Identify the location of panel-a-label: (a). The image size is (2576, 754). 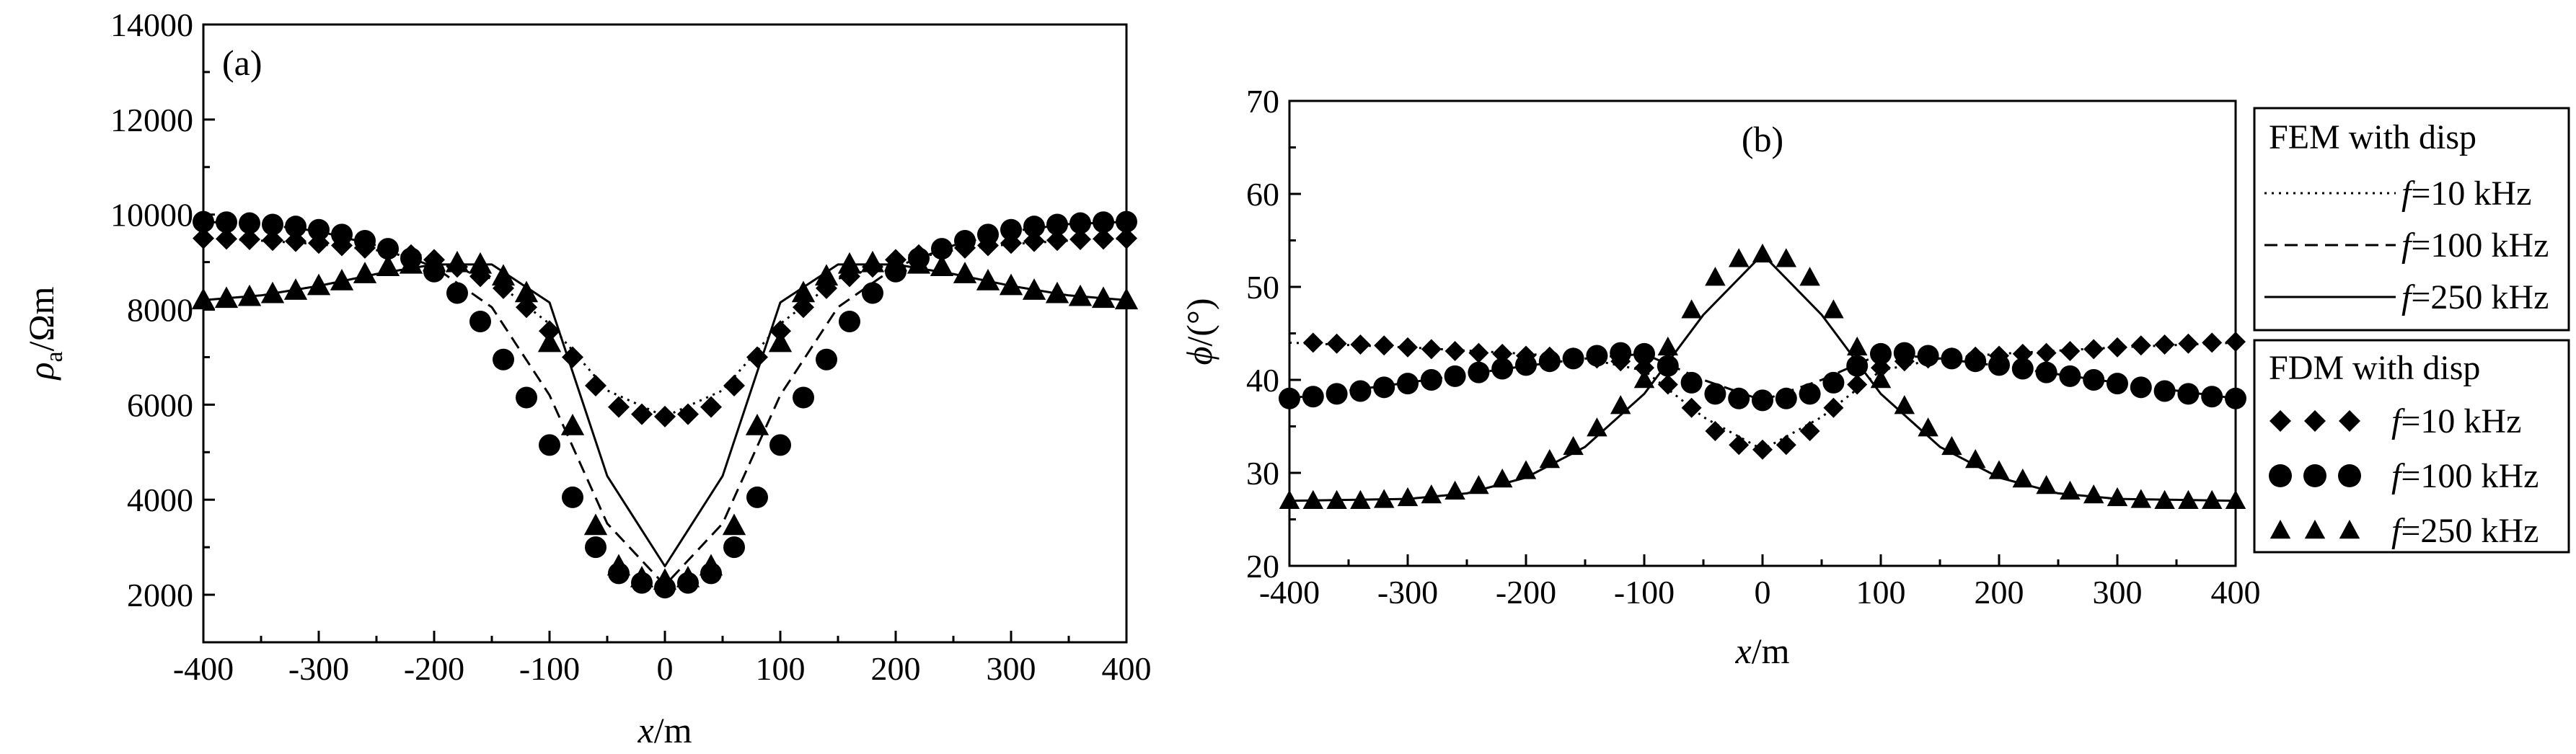
(242, 63).